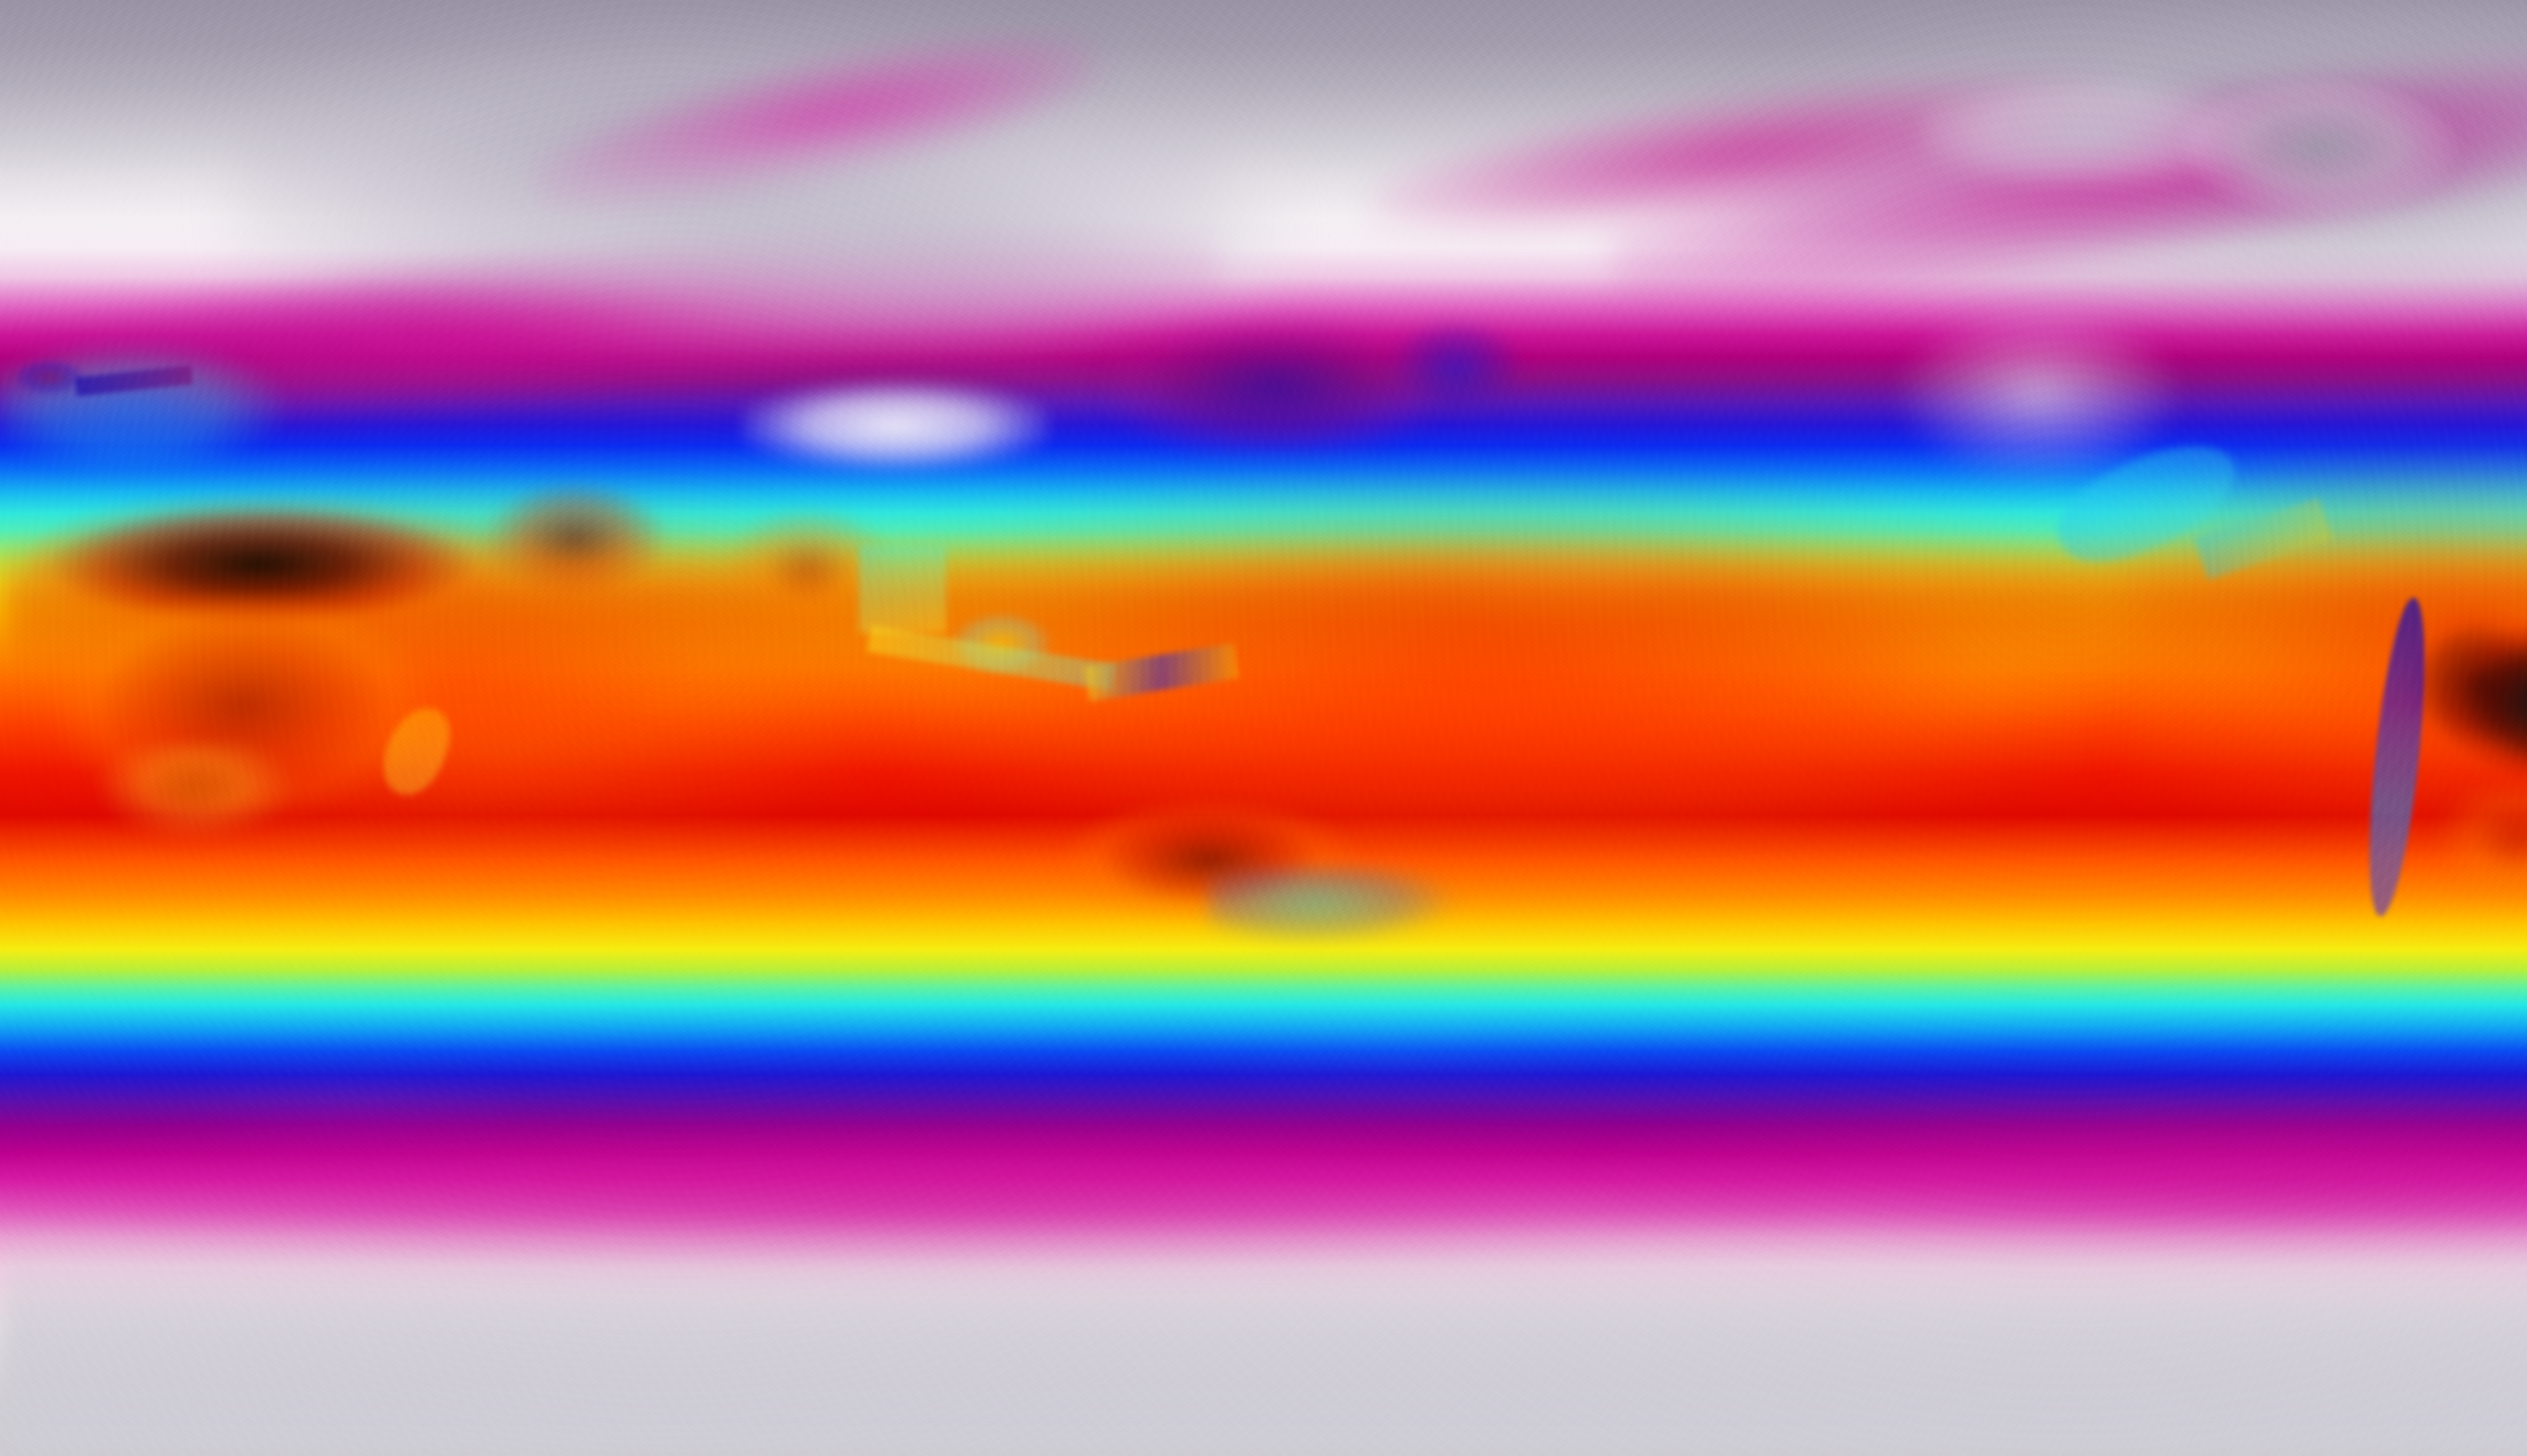  I want to click on japan-cold-lobe, so click(1455, 367).